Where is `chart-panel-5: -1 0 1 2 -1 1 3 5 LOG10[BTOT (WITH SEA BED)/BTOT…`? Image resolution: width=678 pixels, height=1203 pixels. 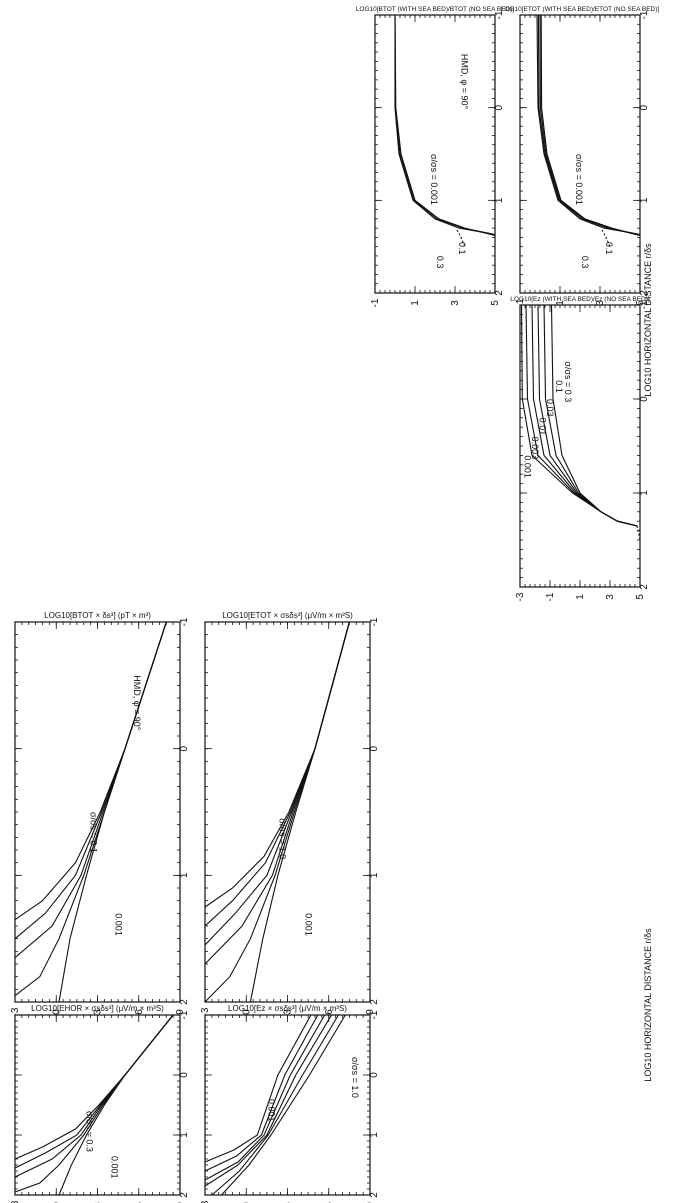
chart-panel-5: -1 0 1 2 -1 1 3 5 LOG10[BTOT (WITH SEA BED)/BTOT… is located at coordinates (435, 156).